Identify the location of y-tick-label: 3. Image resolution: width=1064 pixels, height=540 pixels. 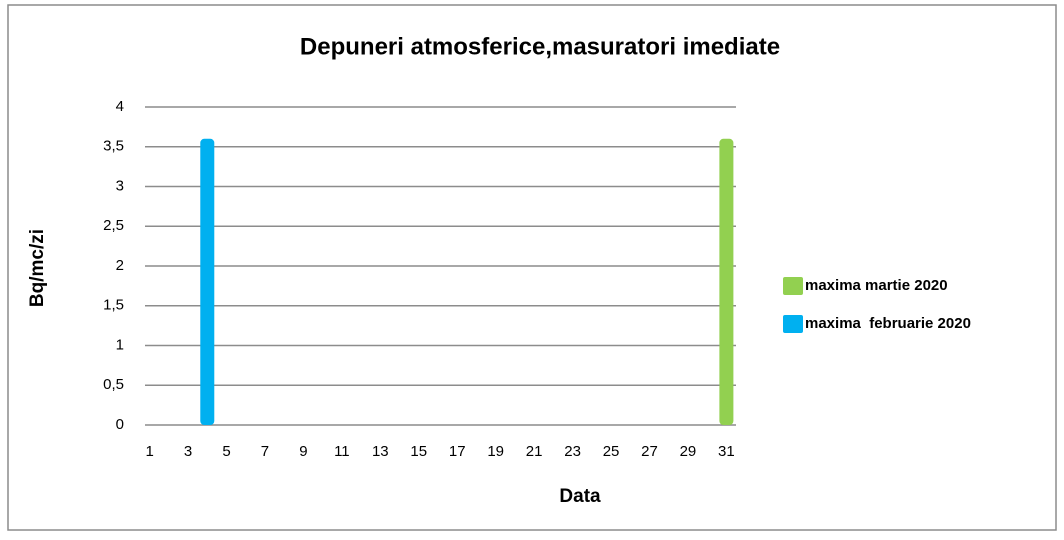
(120, 185).